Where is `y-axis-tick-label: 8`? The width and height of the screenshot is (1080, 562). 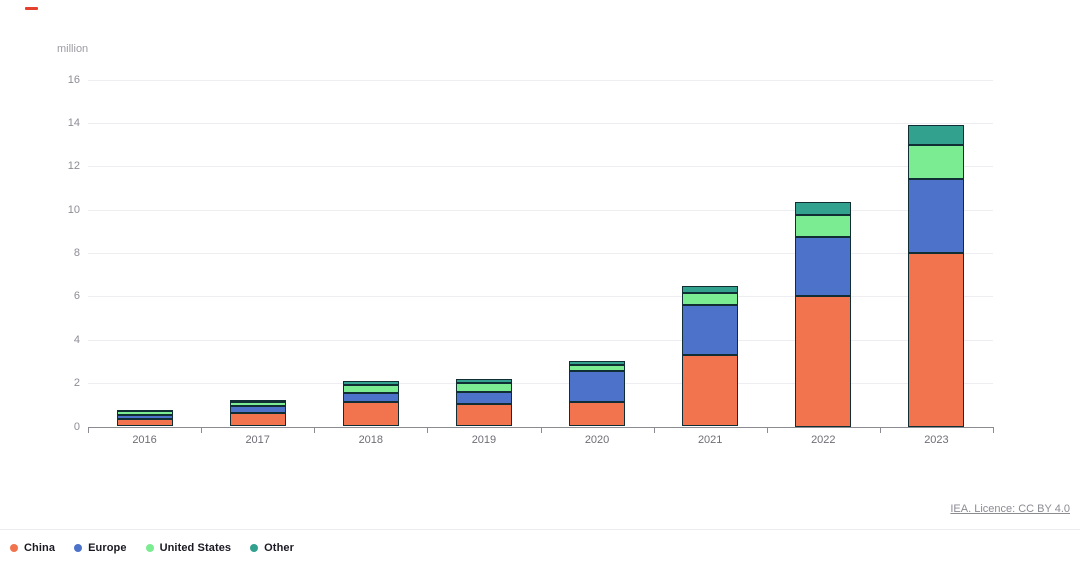 y-axis-tick-label: 8 is located at coordinates (76, 253).